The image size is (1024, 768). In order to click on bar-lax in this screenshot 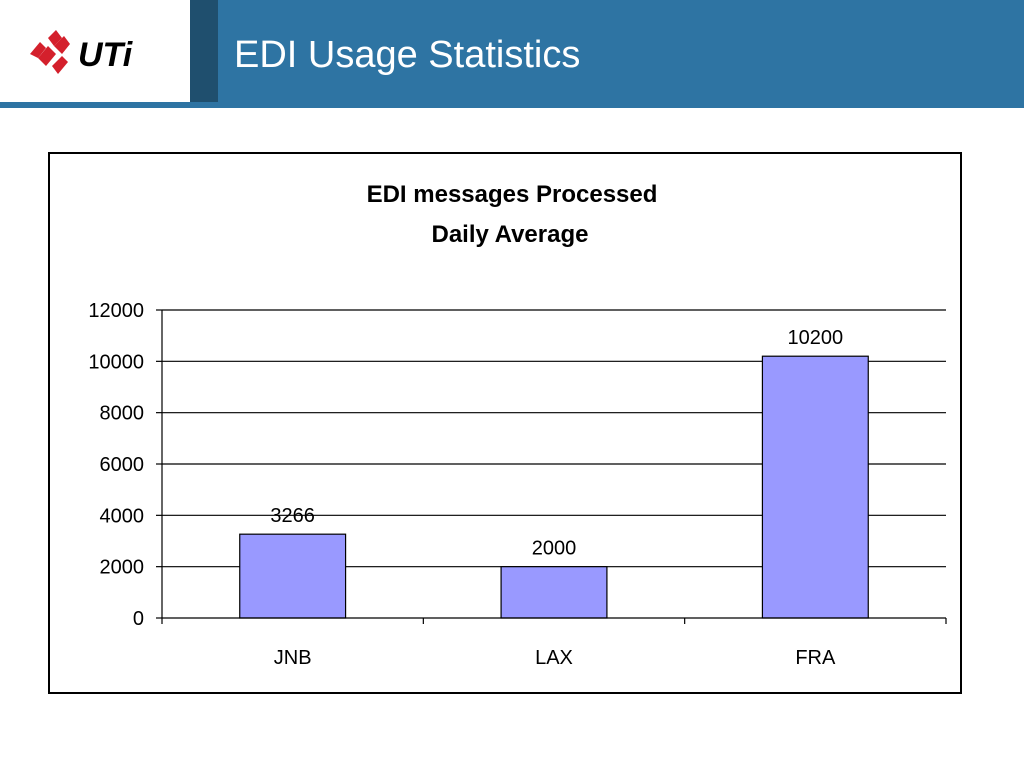, I will do `click(554, 592)`.